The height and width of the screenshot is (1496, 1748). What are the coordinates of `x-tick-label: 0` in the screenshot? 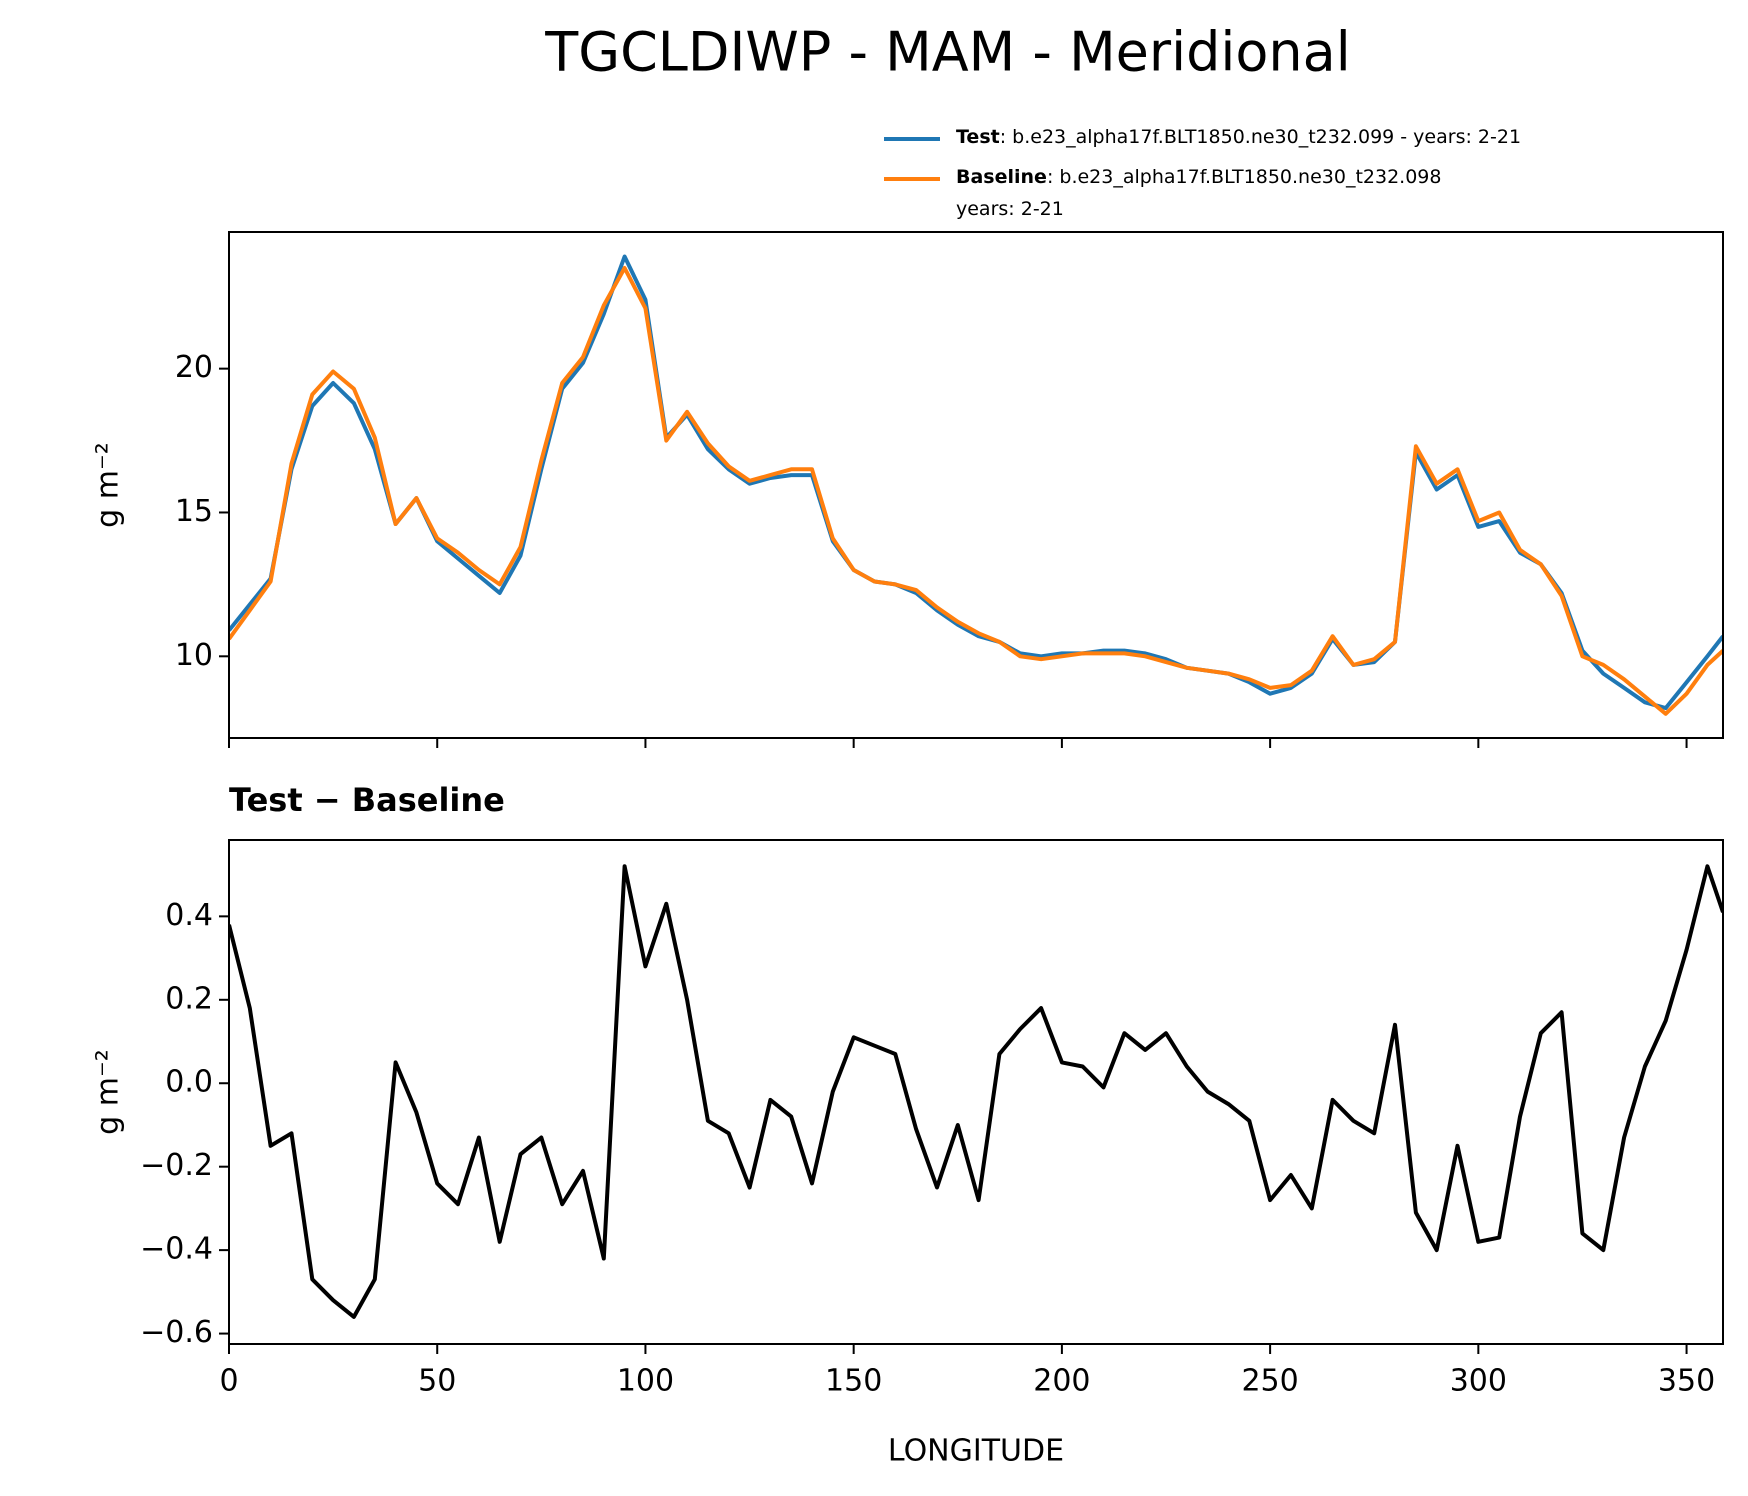 It's located at (228, 1381).